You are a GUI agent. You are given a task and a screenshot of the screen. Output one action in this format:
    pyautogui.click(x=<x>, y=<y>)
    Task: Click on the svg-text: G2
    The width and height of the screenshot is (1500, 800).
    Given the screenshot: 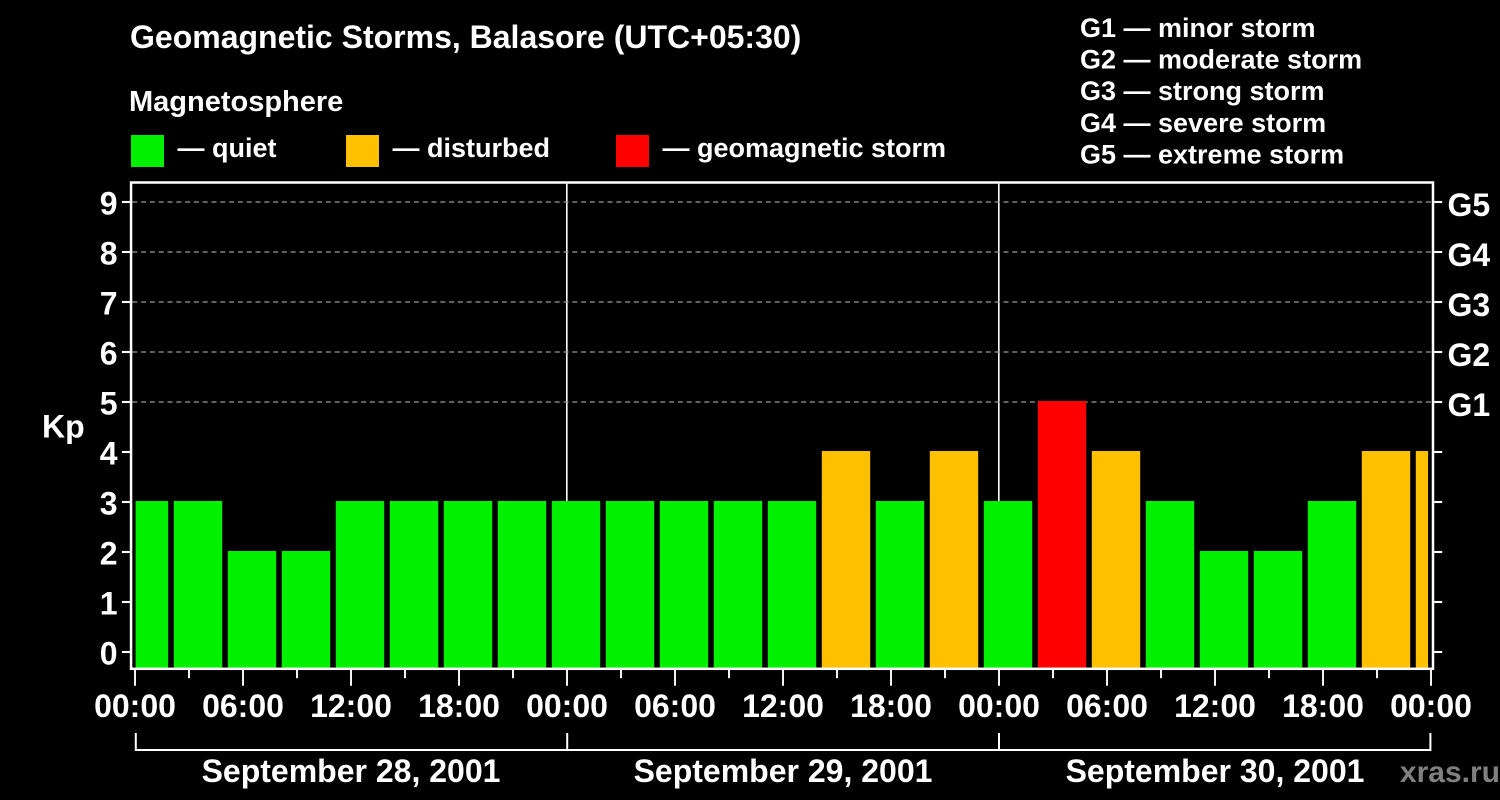 What is the action you would take?
    pyautogui.click(x=1469, y=355)
    